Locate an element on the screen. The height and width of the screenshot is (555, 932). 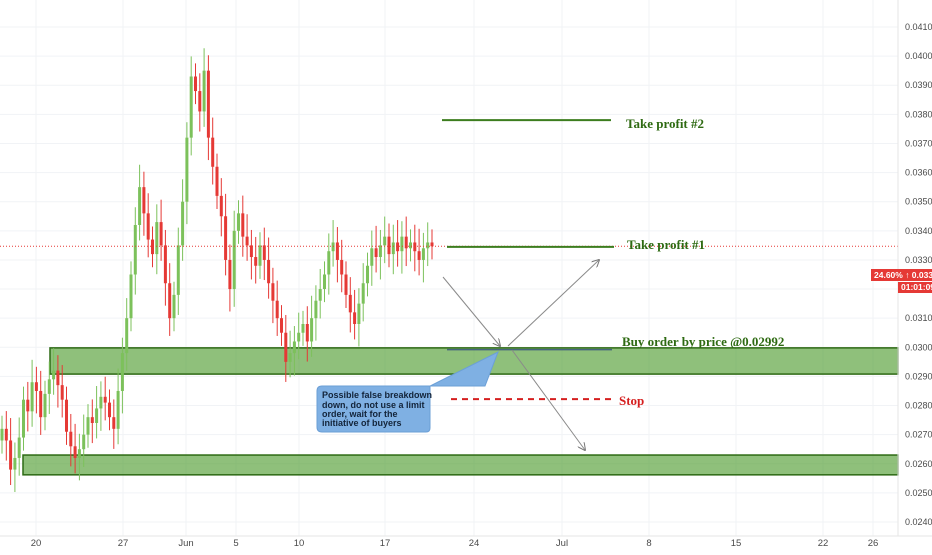
callout-box is located at coordinates (407, 391).